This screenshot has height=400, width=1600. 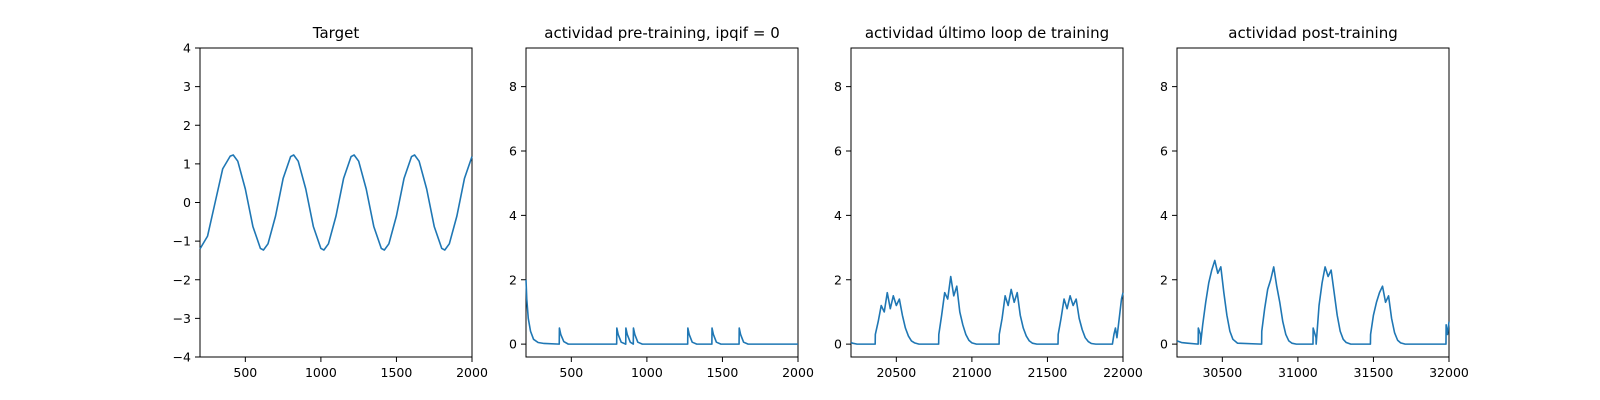 I want to click on x-tick-label: 32000, so click(x=1449, y=372).